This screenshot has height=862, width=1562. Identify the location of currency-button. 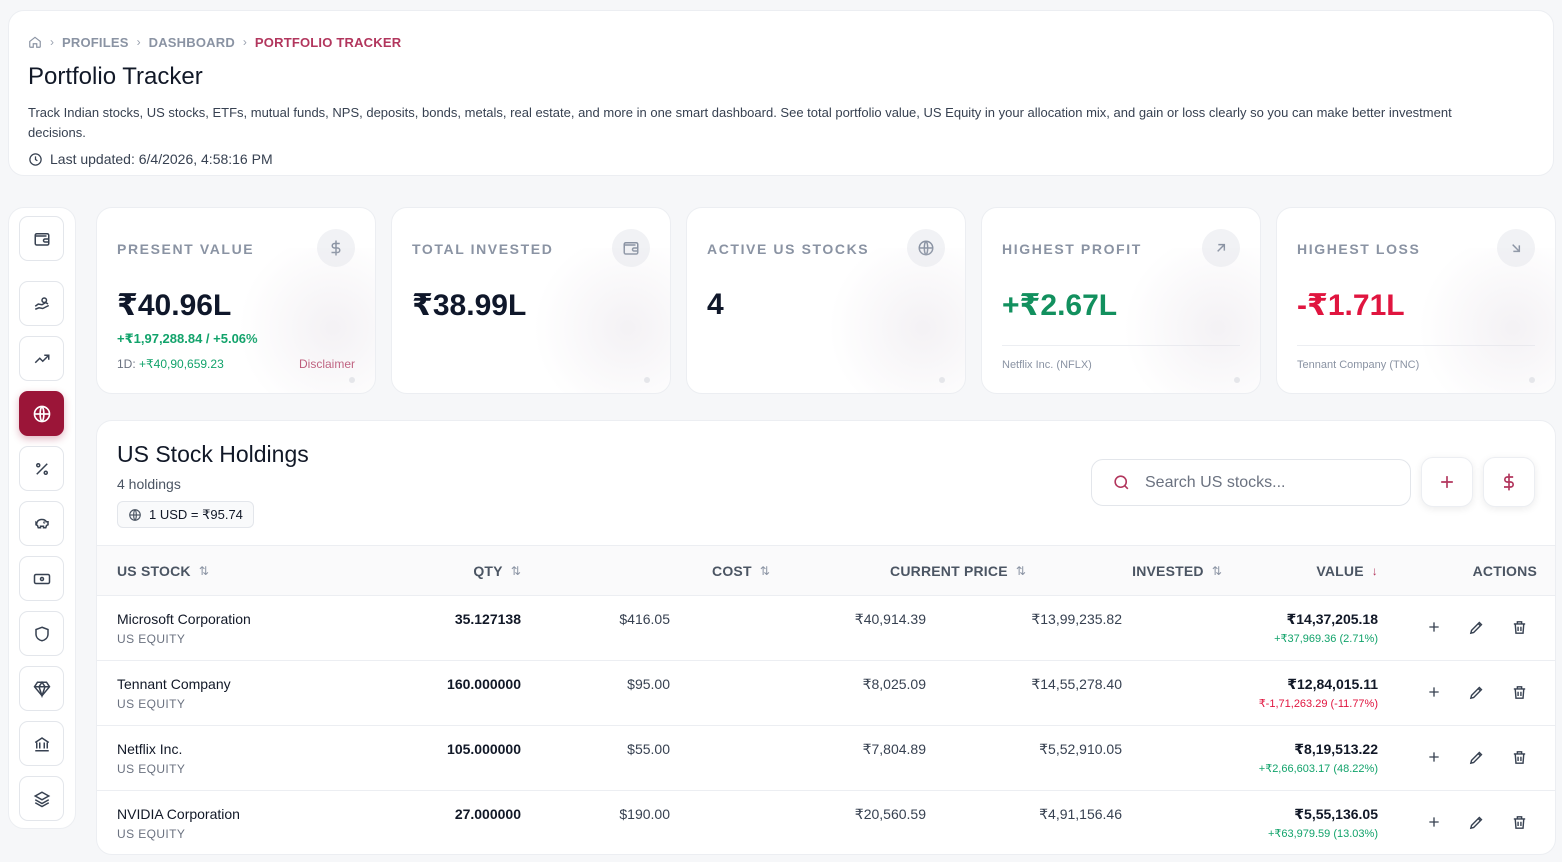
(1509, 482).